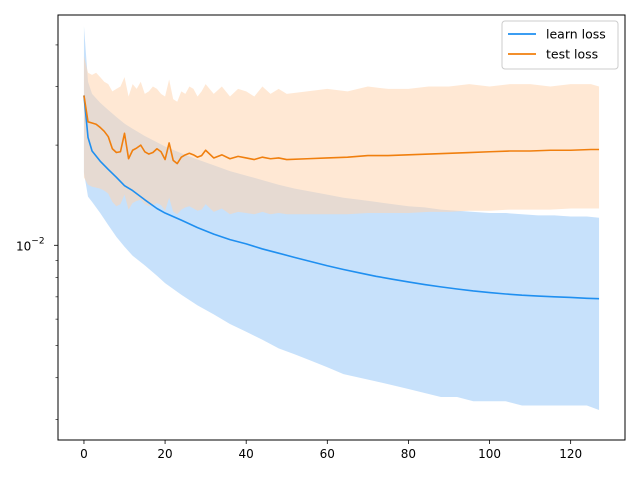  I want to click on test-loss-line, so click(341, 130).